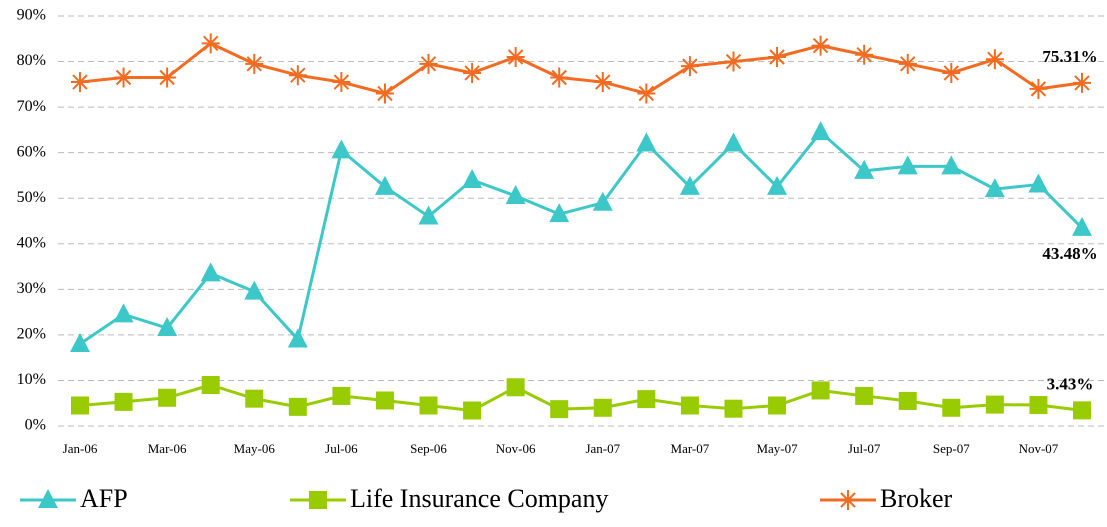 This screenshot has height=527, width=1107. I want to click on x-tick-label: Nov-06, so click(516, 448).